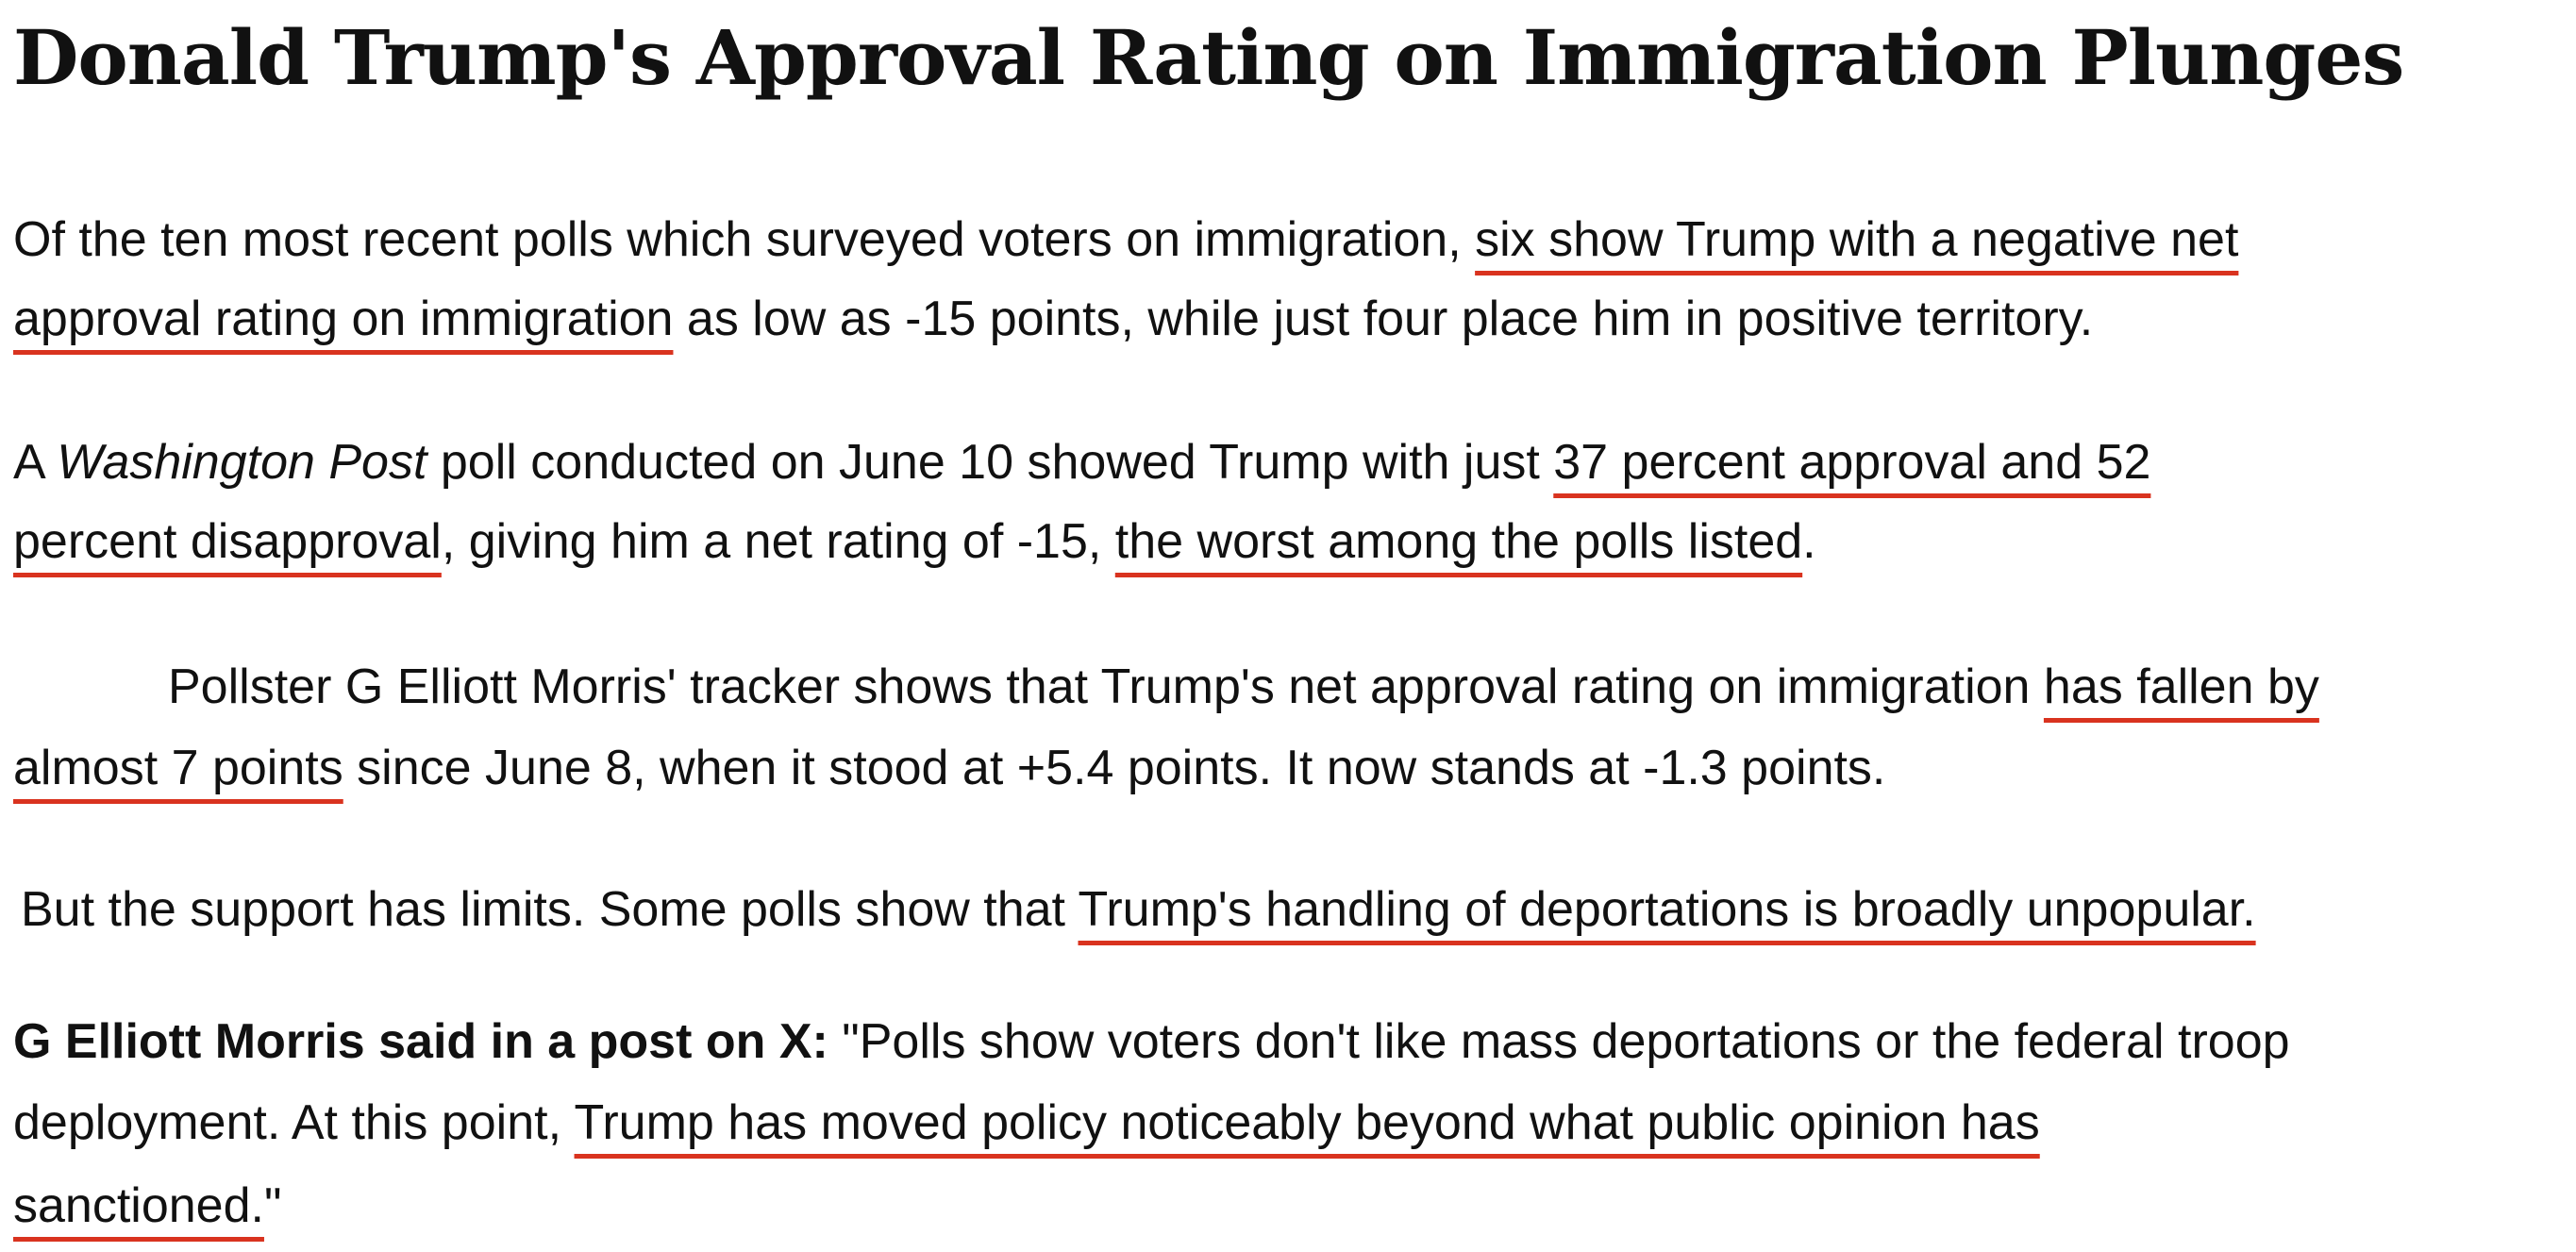  Describe the element at coordinates (1458, 541) in the screenshot. I see `highlighted-text: the worst among the polls listed` at that location.